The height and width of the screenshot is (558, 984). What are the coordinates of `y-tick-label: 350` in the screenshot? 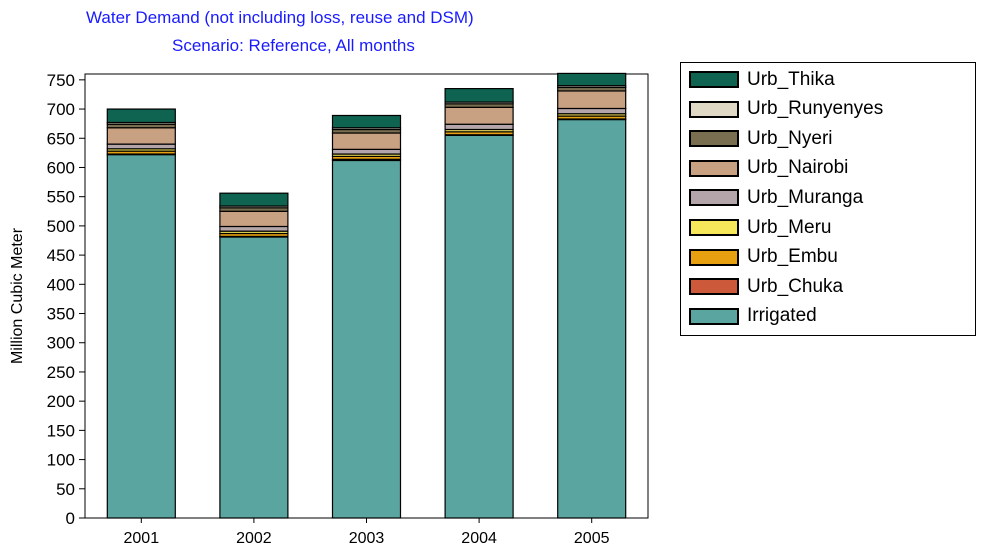 It's located at (61, 314).